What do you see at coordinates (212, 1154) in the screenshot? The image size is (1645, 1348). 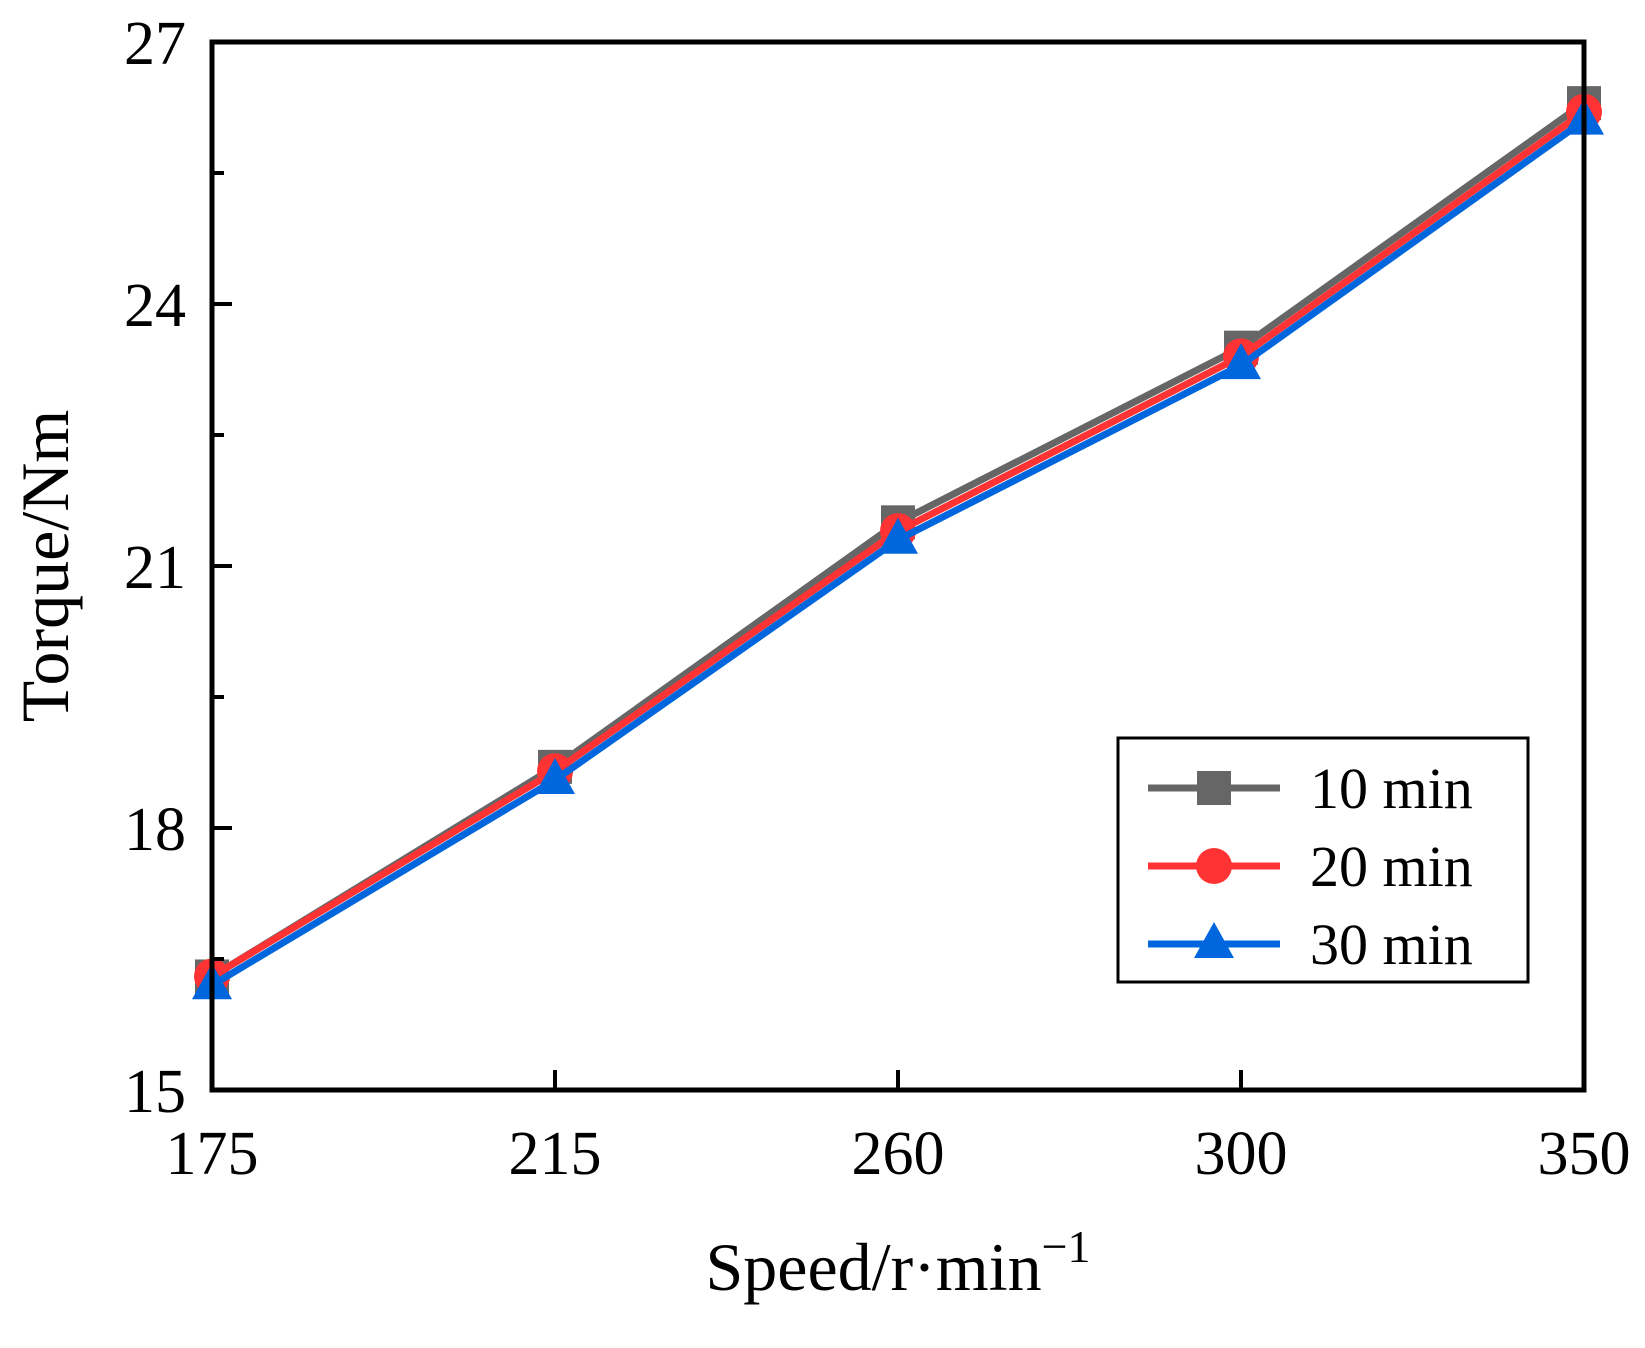 I see `x-tick-label-175: 175` at bounding box center [212, 1154].